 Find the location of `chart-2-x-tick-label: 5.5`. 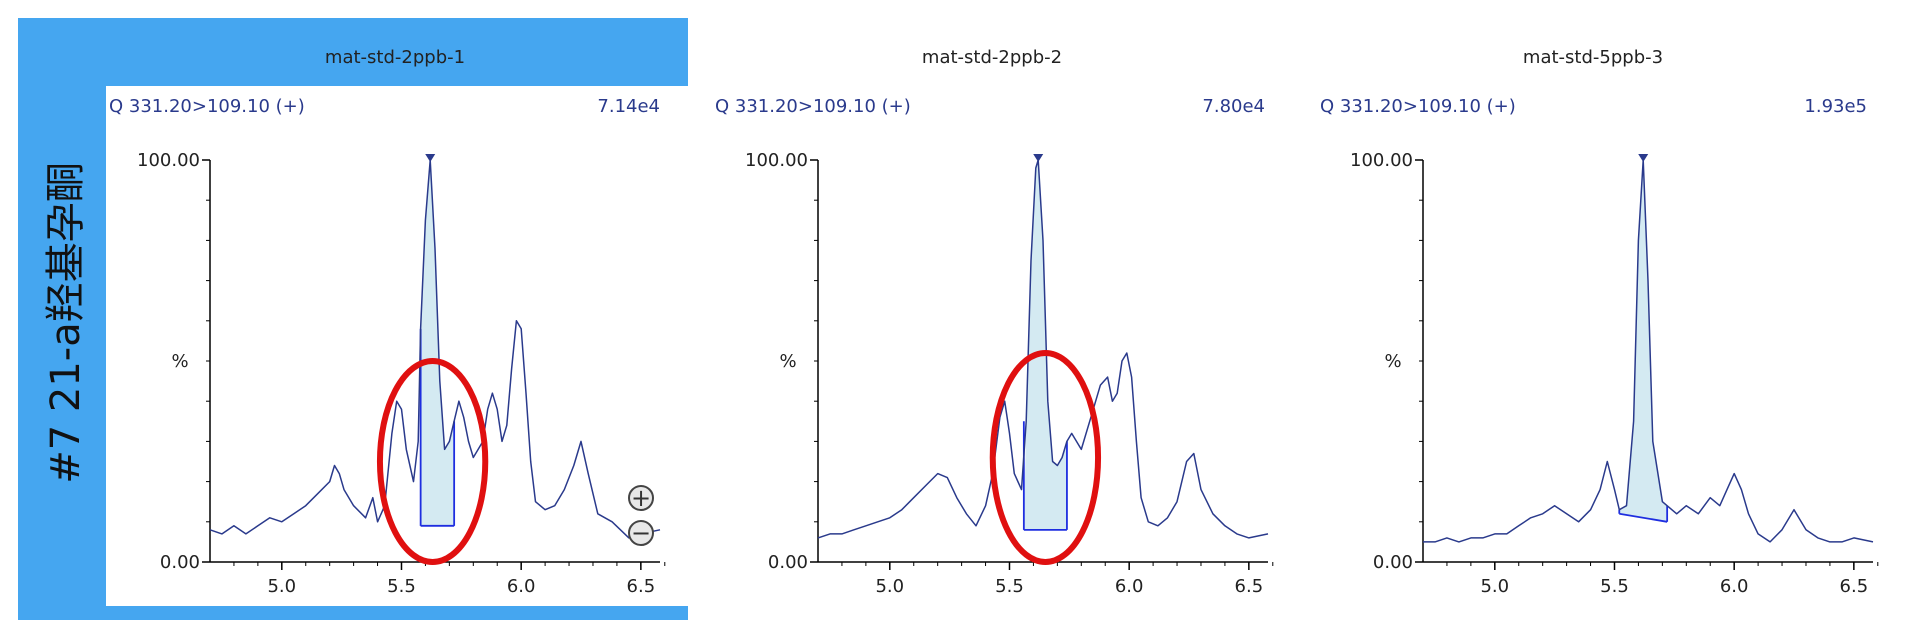

chart-2-x-tick-label: 5.5 is located at coordinates (1009, 586).